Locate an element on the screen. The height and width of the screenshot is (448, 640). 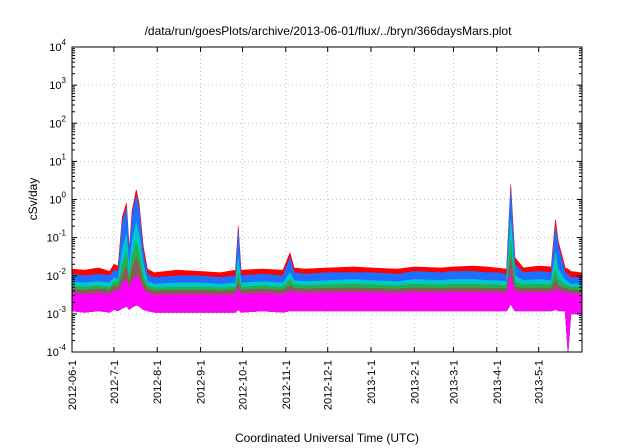
y-tick-label: 10¹ is located at coordinates (57, 160).